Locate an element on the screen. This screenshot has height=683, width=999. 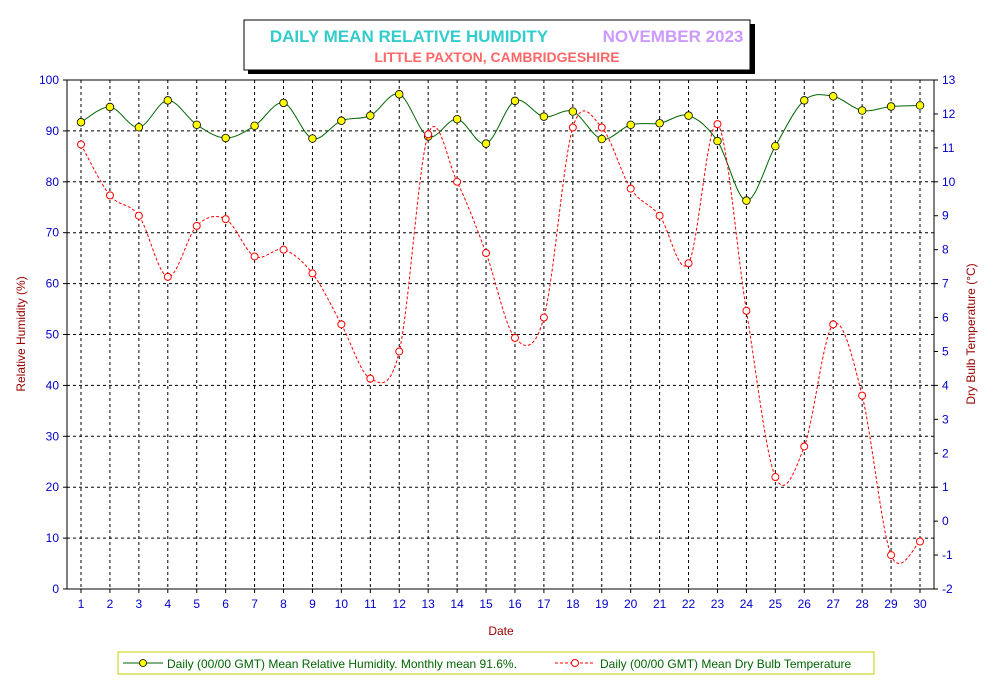
right-tick-label: 12 is located at coordinates (949, 114).